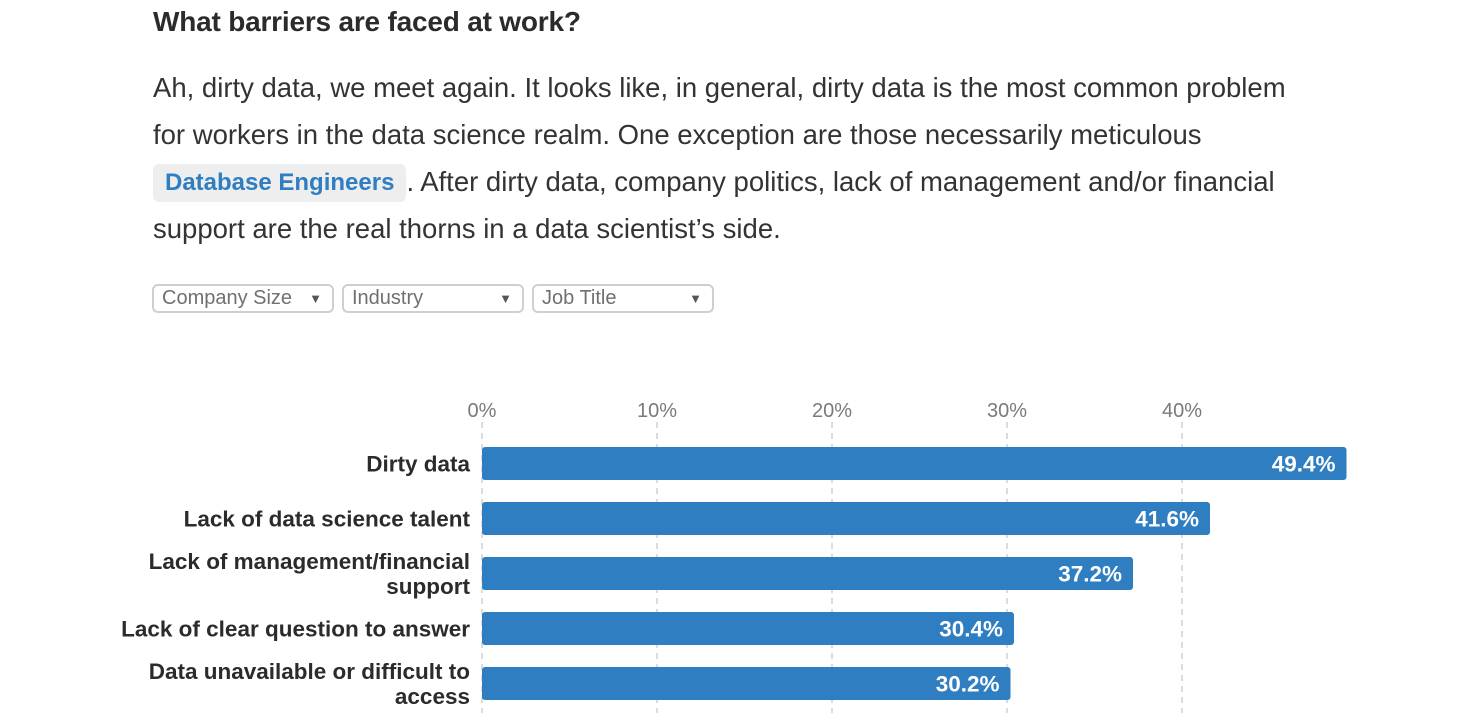 The width and height of the screenshot is (1458, 713). I want to click on category-label: Lack of clear question to answer, so click(295, 629).